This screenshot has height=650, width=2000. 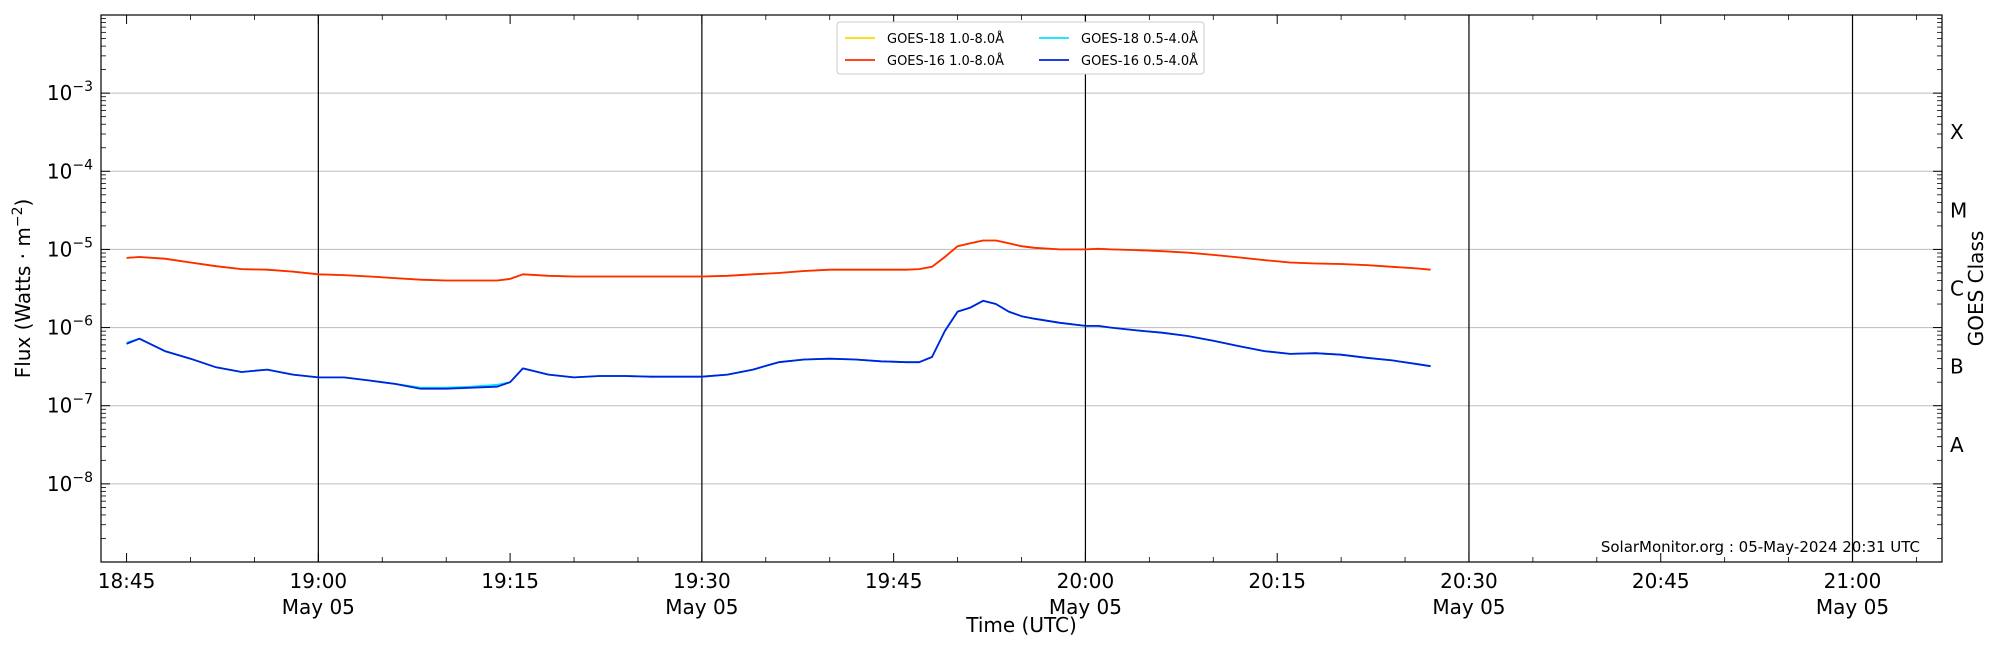 I want to click on goes-class-labels: A B C M X, so click(x=1958, y=288).